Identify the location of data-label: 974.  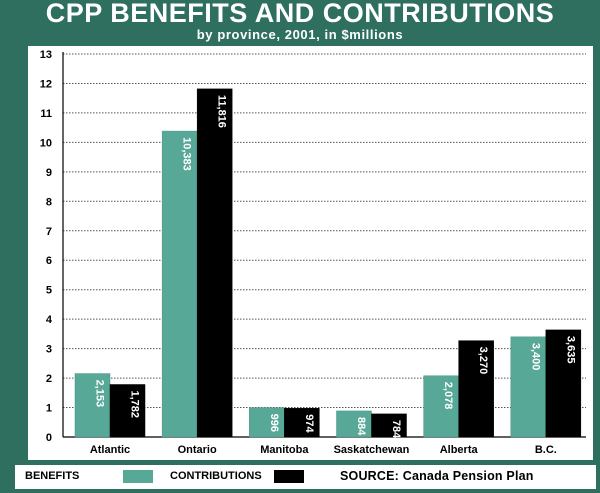
(309, 423).